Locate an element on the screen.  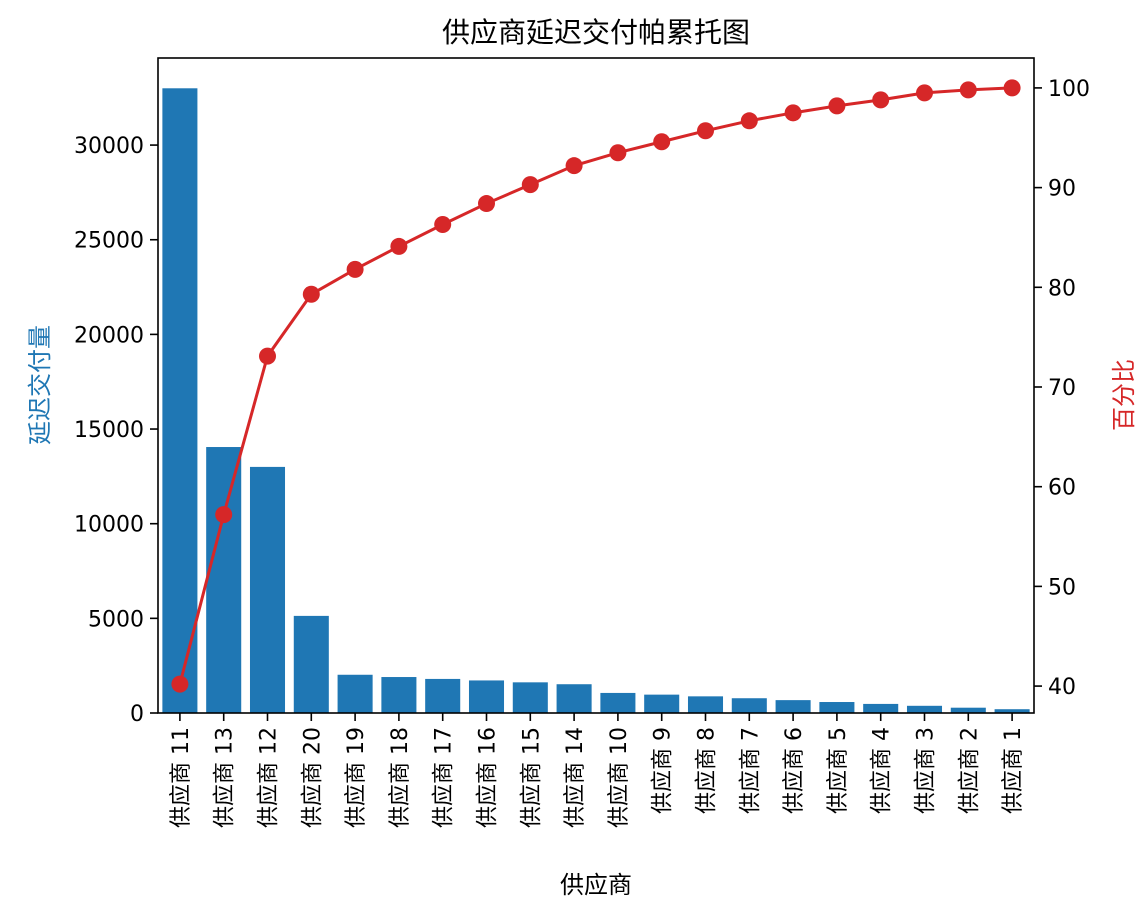
y2-axis-label: 百分比 is located at coordinates (1124, 395).